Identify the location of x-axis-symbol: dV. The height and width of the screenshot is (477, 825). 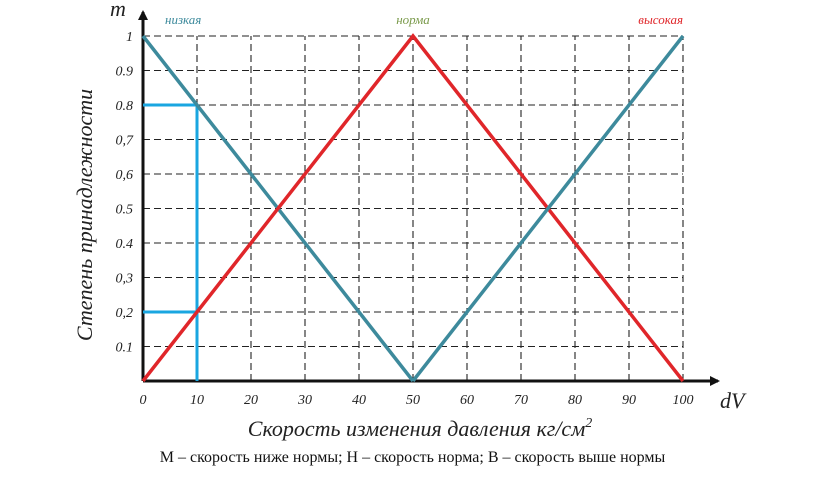
(733, 400).